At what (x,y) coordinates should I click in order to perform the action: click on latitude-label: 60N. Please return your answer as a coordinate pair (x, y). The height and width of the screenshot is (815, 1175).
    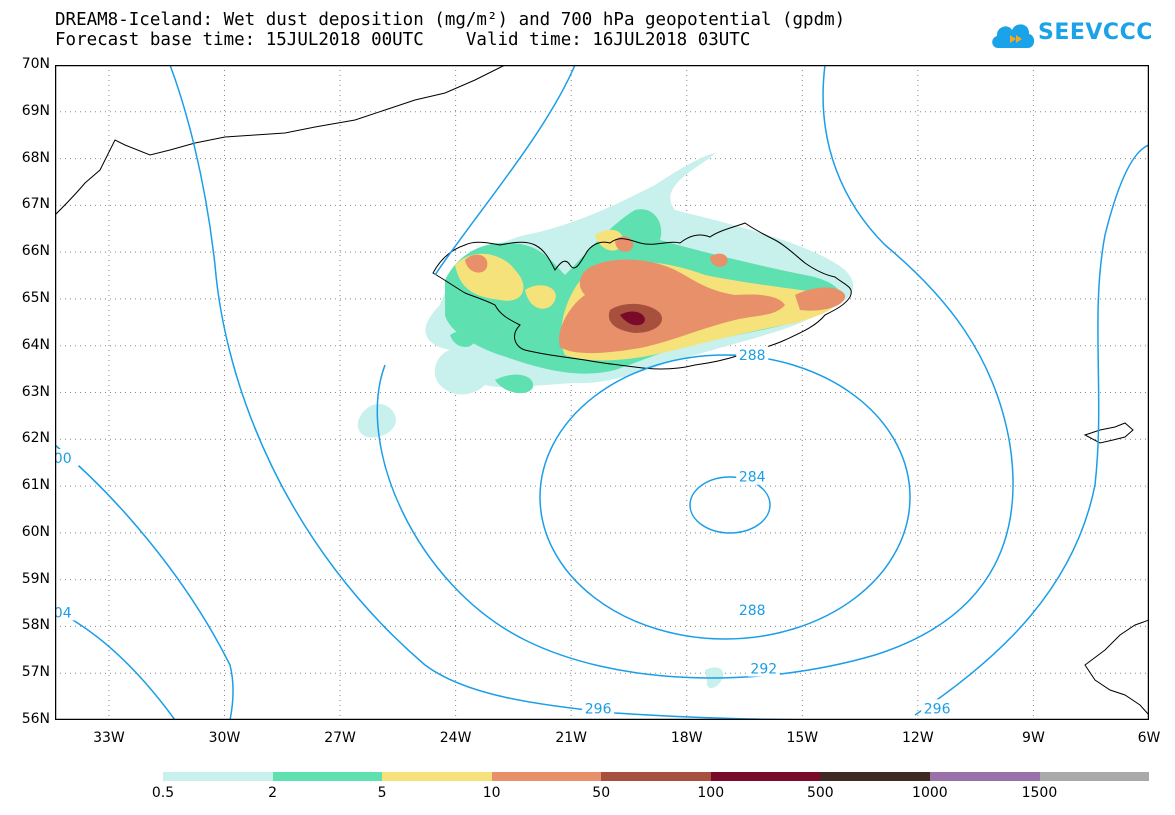
    Looking at the image, I should click on (35, 531).